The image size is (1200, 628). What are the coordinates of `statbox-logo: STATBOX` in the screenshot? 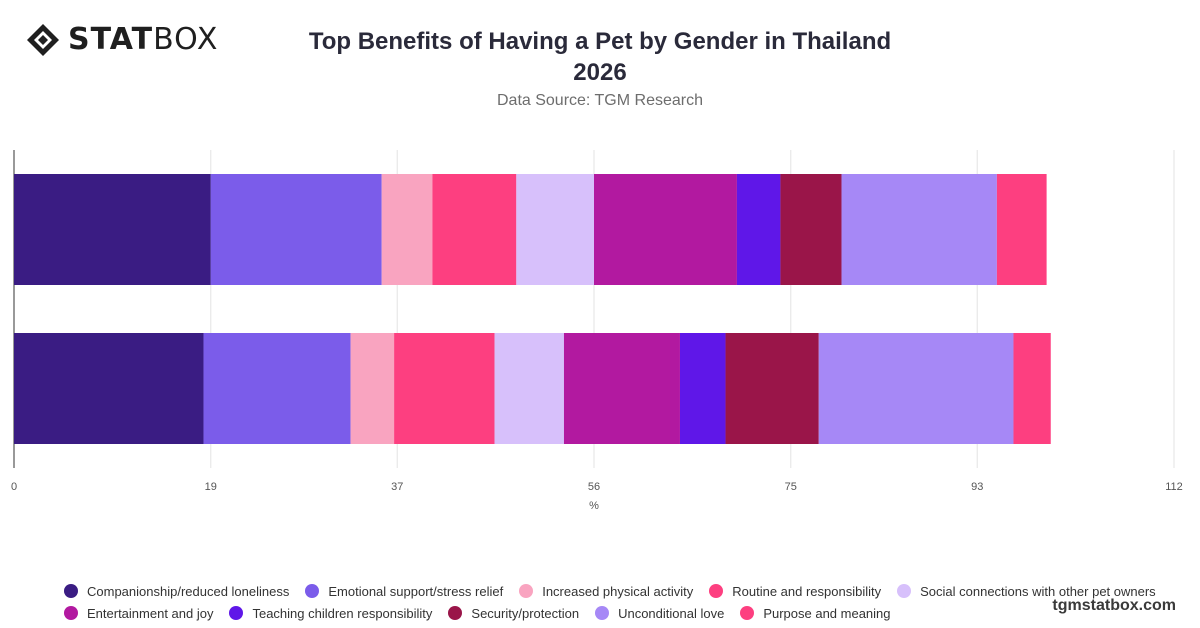 It's located at (122, 40).